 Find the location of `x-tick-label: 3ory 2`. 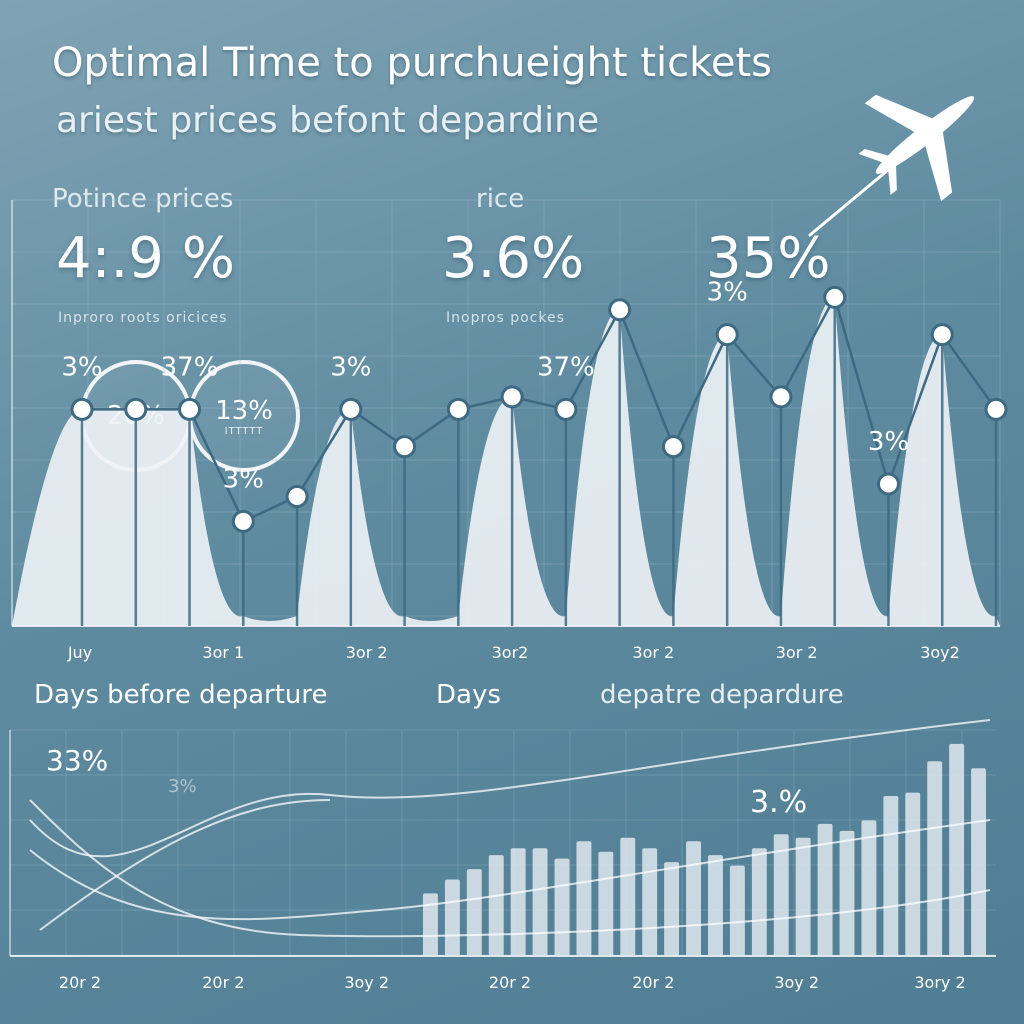

x-tick-label: 3ory 2 is located at coordinates (939, 982).